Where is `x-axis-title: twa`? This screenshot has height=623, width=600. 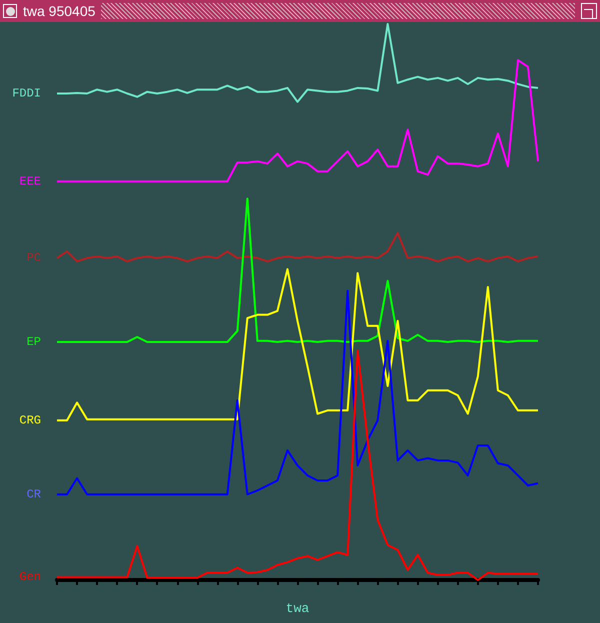
x-axis-title: twa is located at coordinates (298, 608).